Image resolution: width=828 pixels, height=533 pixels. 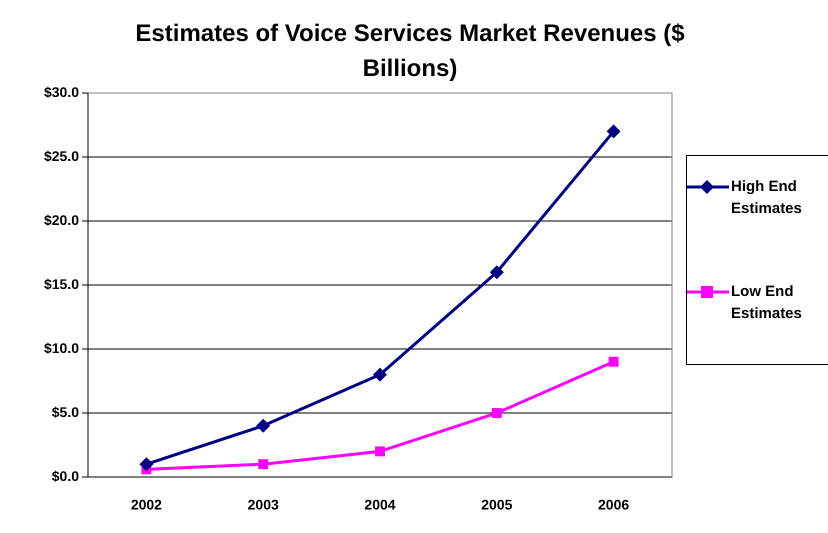 What do you see at coordinates (62, 92) in the screenshot?
I see `y-tick-label: $30.0` at bounding box center [62, 92].